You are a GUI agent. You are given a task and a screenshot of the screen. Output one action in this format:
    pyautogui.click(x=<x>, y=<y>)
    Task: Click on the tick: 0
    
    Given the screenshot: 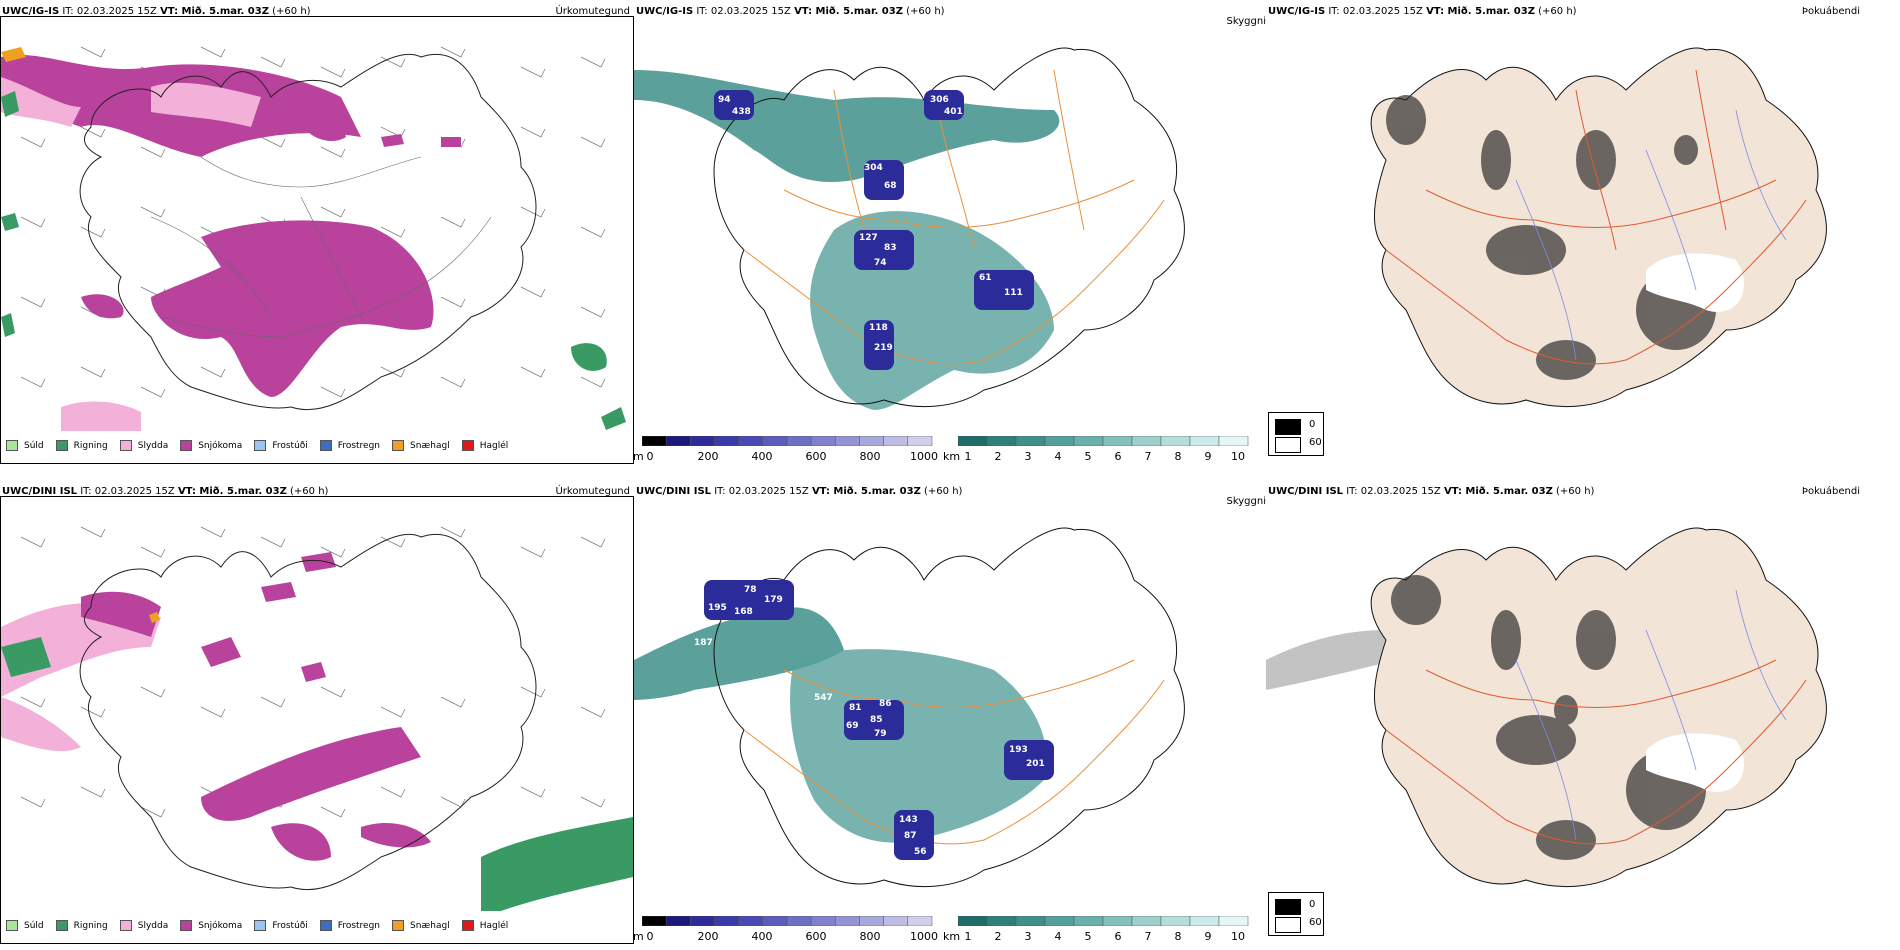 What is the action you would take?
    pyautogui.click(x=650, y=456)
    